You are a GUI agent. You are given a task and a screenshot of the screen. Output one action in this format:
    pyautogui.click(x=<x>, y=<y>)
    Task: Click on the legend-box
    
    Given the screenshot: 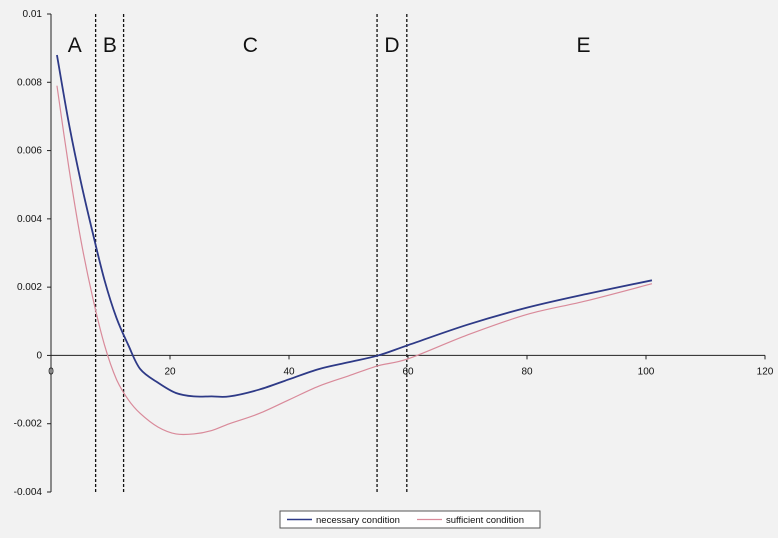 What is the action you would take?
    pyautogui.click(x=410, y=519)
    